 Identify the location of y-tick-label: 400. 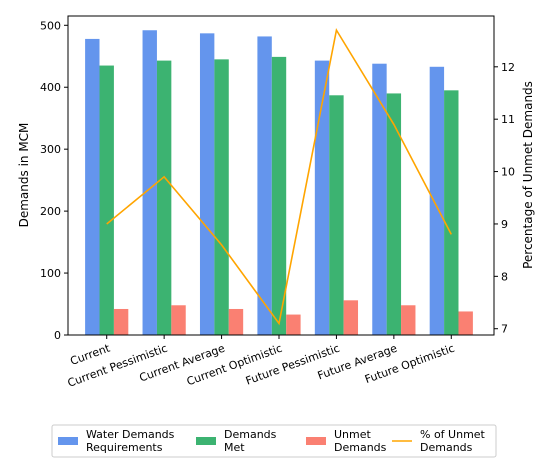
(50, 87).